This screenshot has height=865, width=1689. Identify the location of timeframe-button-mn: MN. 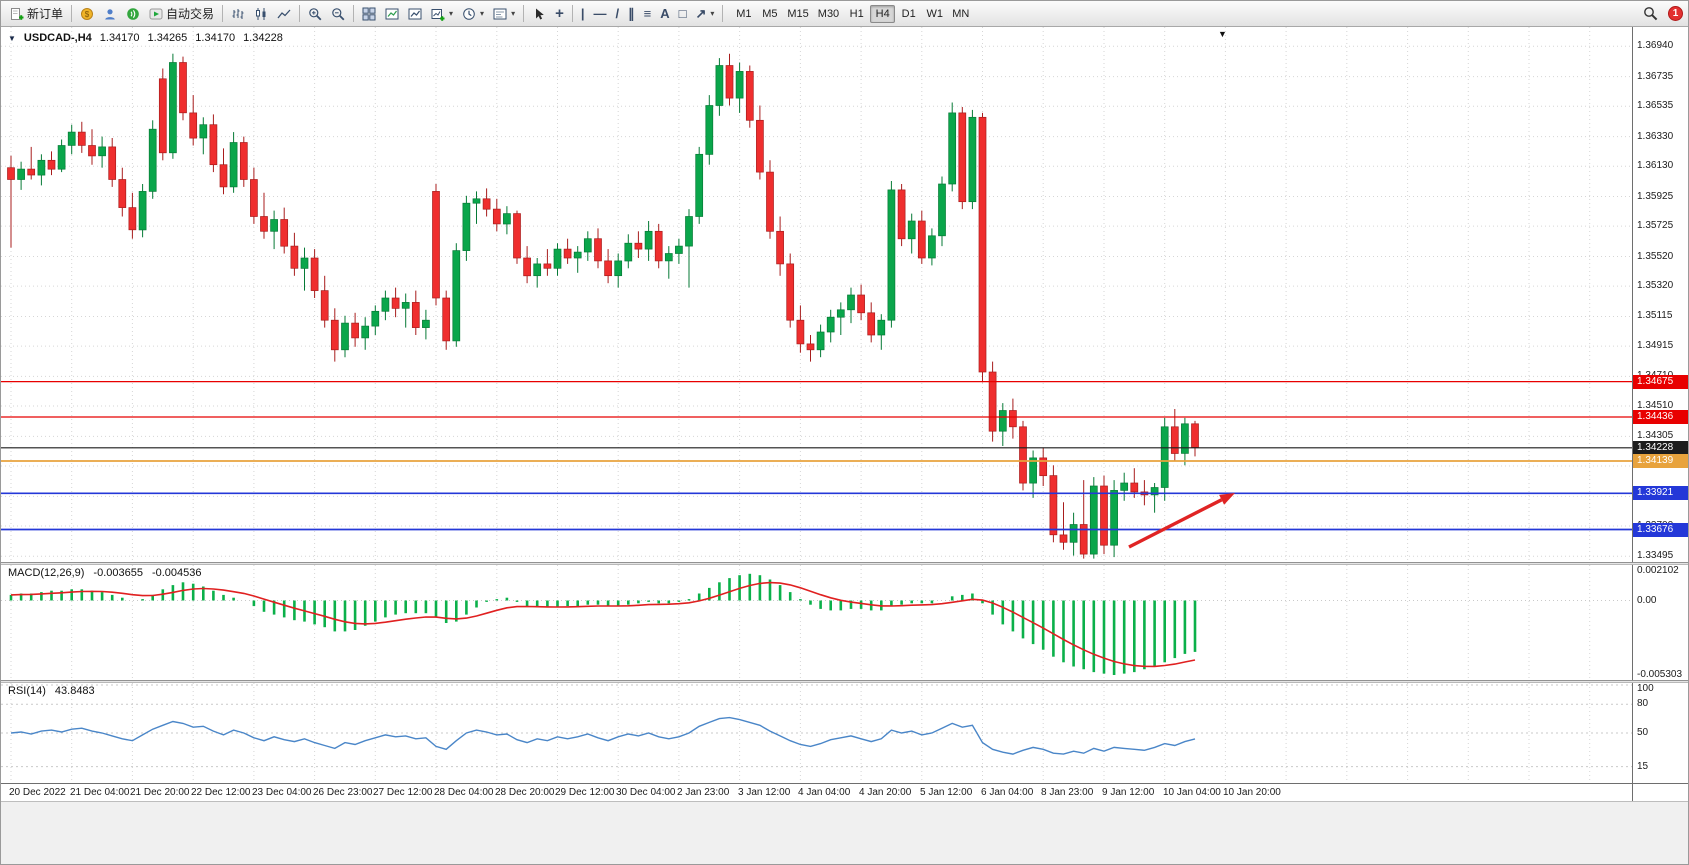
(961, 13).